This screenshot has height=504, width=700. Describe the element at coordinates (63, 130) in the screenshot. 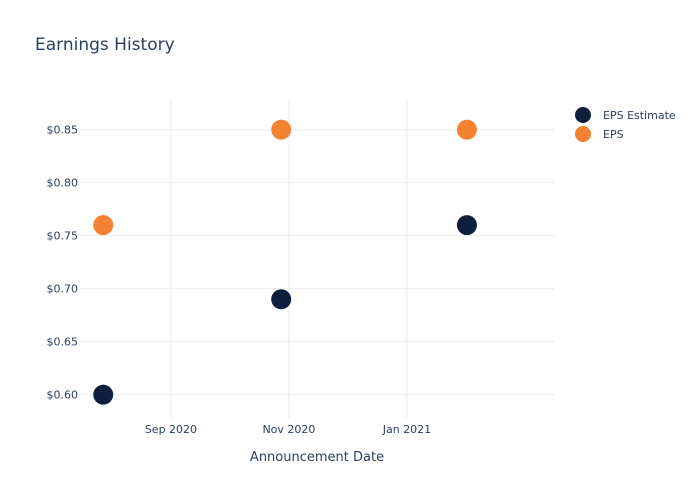

I see `y-tick-label: $0.85` at that location.